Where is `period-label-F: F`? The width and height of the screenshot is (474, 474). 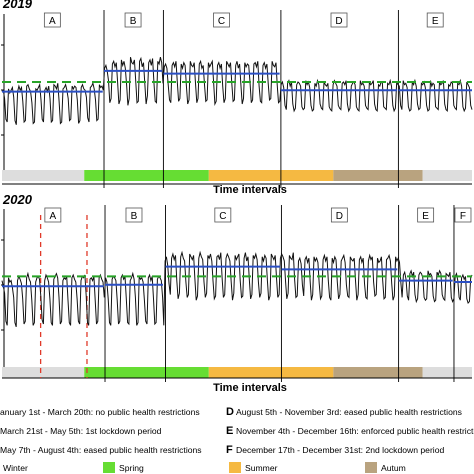
period-label-F: F is located at coordinates (463, 216).